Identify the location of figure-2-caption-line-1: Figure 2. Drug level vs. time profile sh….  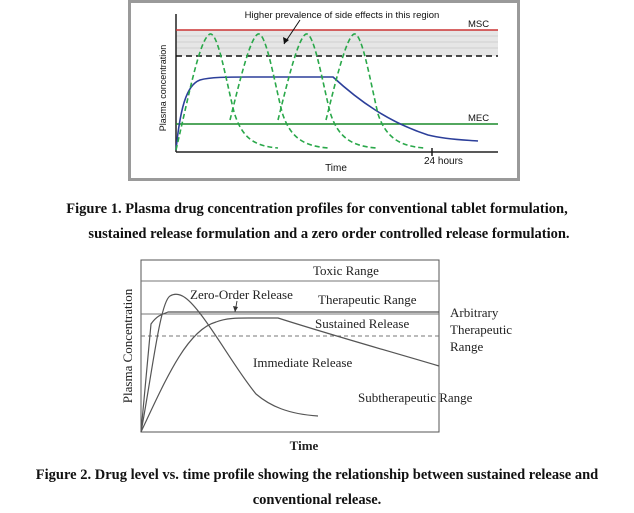
(317, 475).